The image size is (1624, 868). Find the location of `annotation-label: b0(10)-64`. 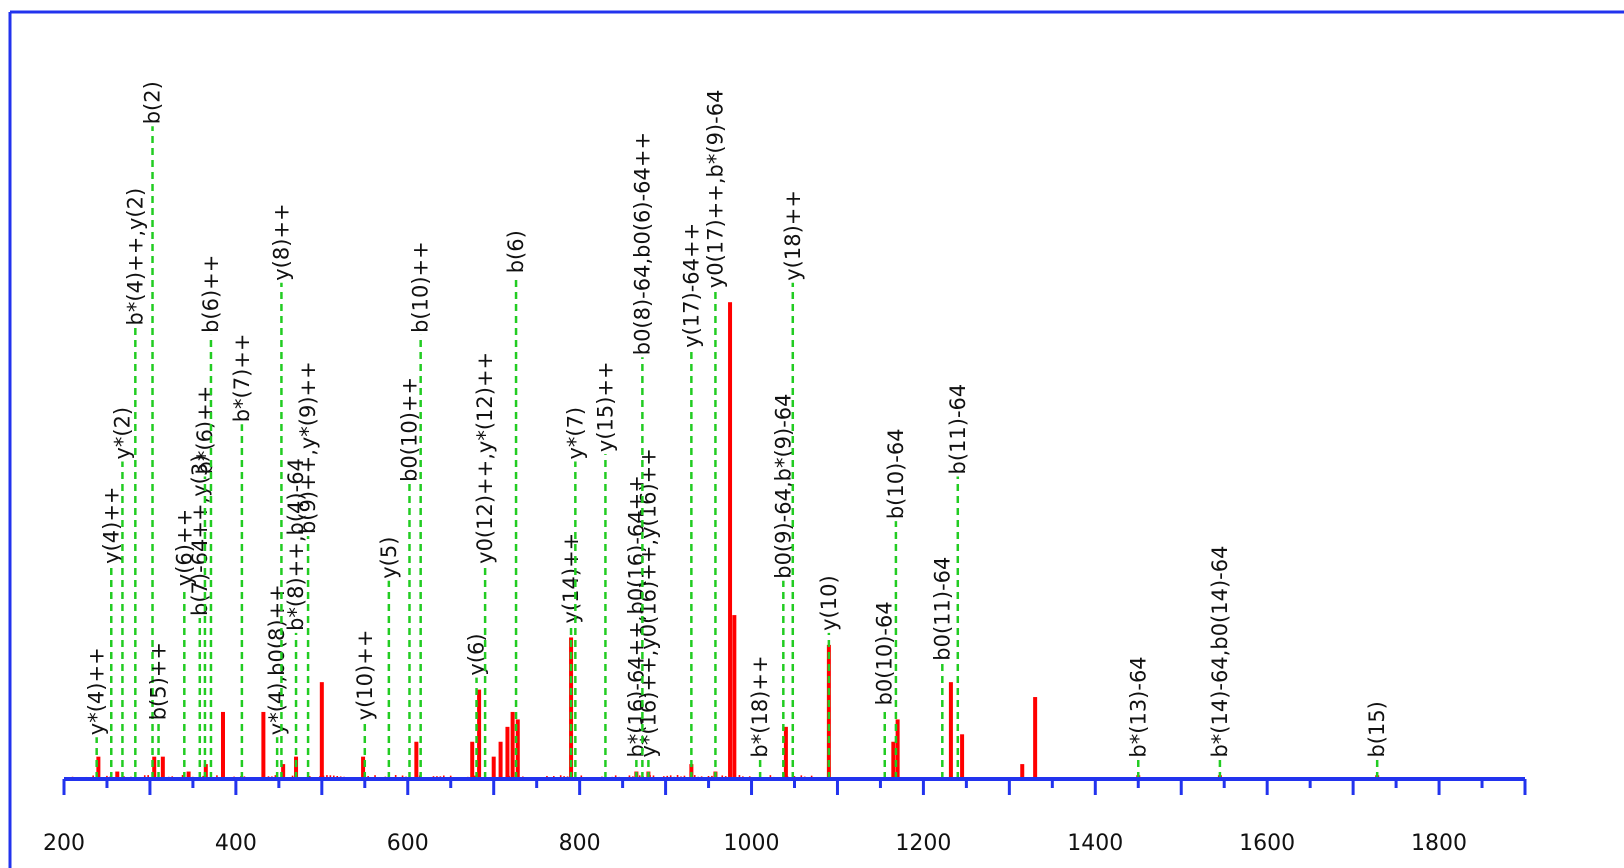

annotation-label: b0(10)-64 is located at coordinates (885, 653).